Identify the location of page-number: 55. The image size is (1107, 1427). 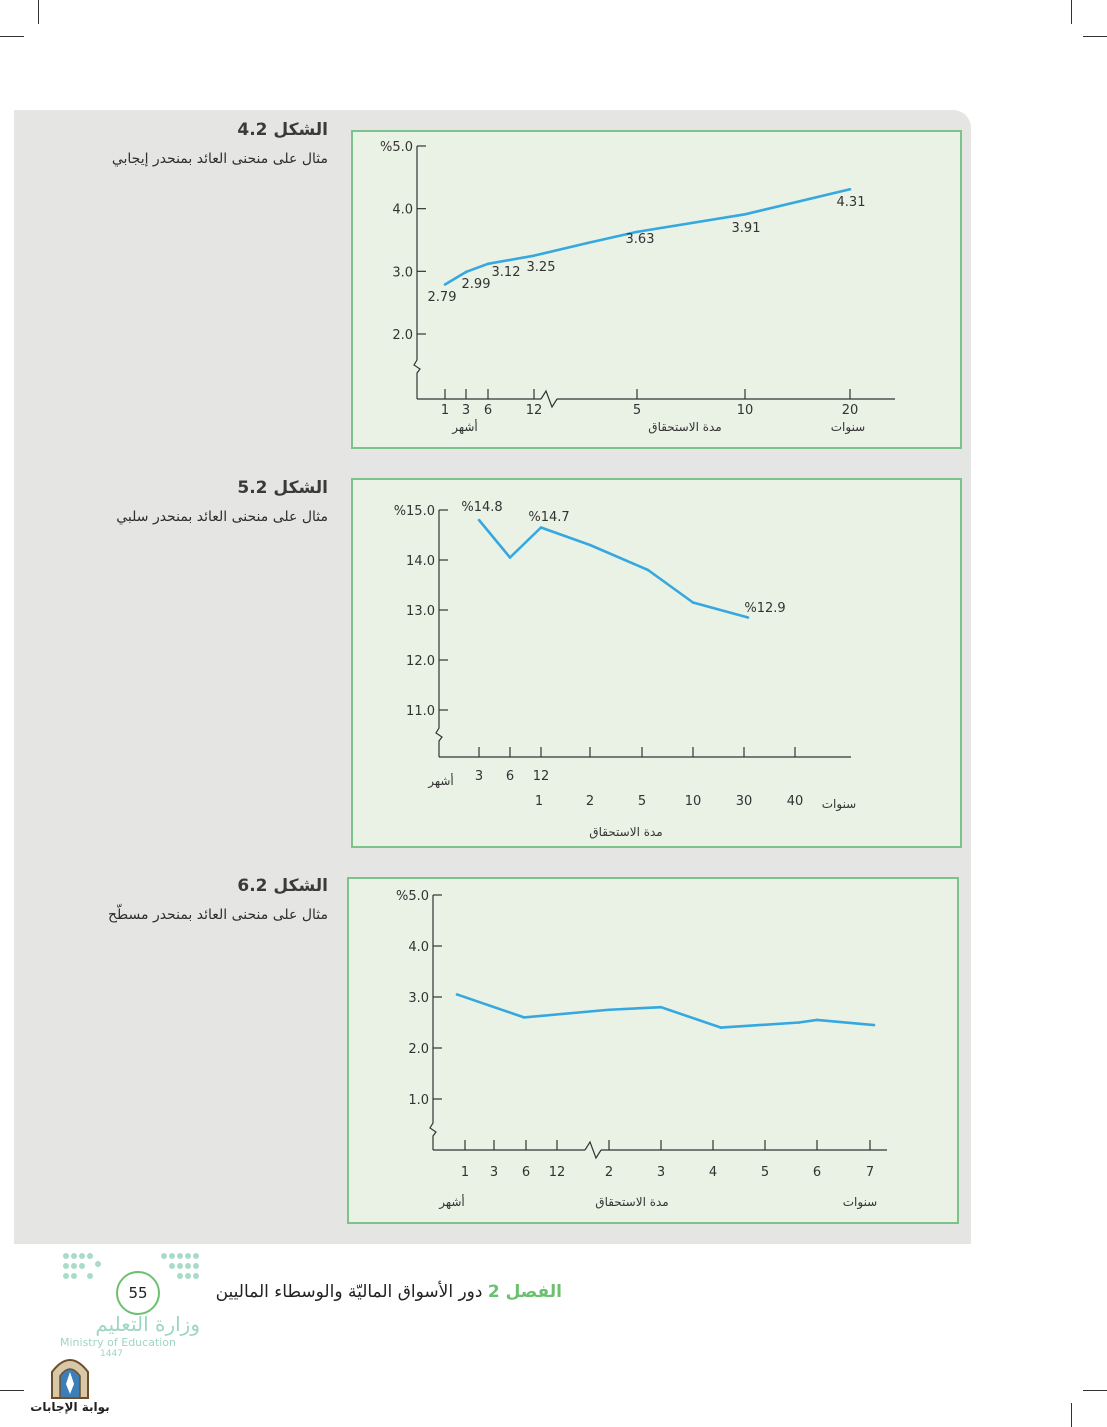
(138, 1293).